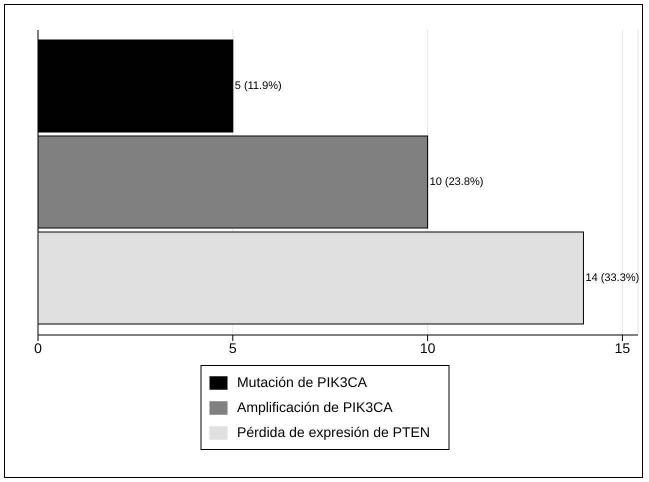 The height and width of the screenshot is (482, 649). I want to click on x-tick-label: 0, so click(38, 348).